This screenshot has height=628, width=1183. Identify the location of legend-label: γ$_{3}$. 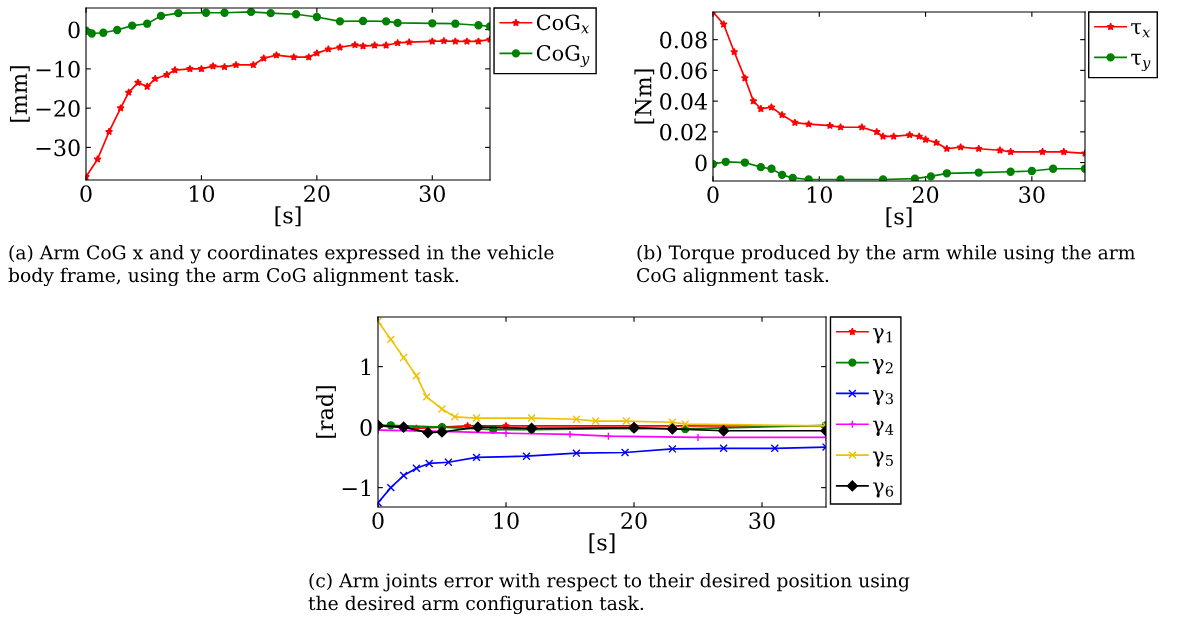
(882, 397).